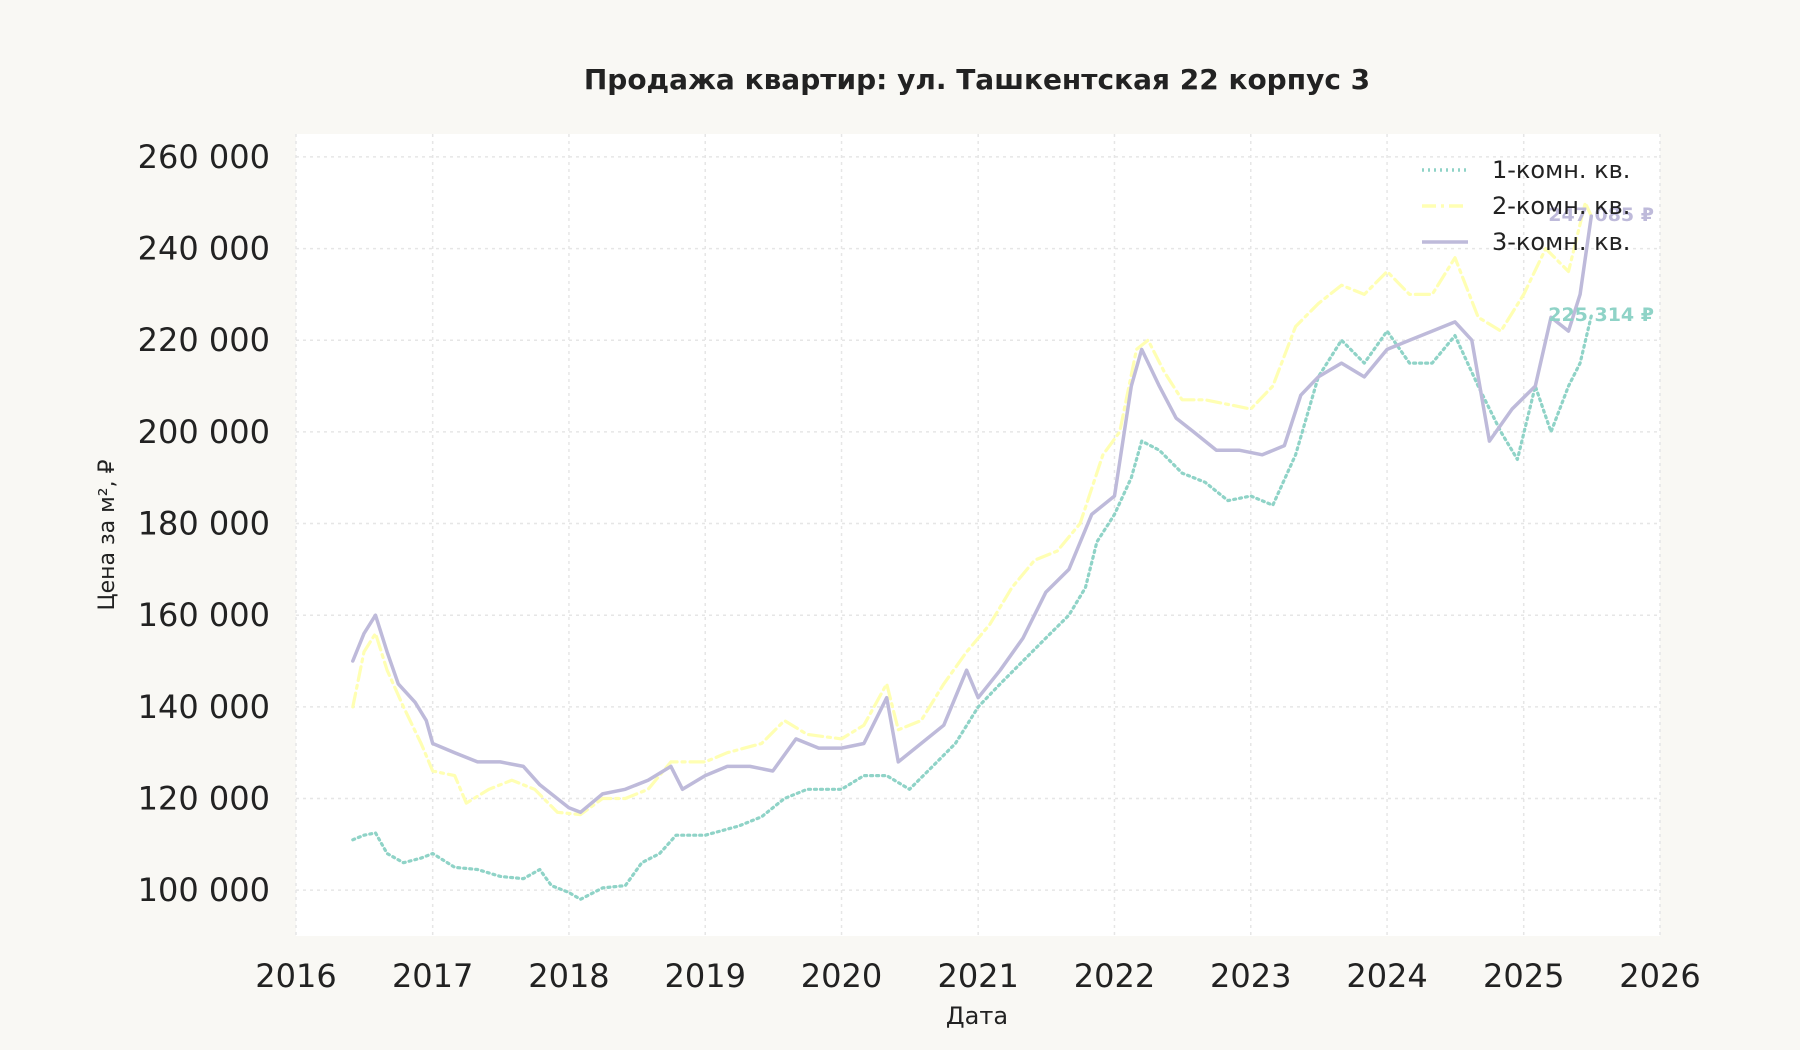 This screenshot has width=1800, height=1050. I want to click on x-tick-label: 2022, so click(1114, 976).